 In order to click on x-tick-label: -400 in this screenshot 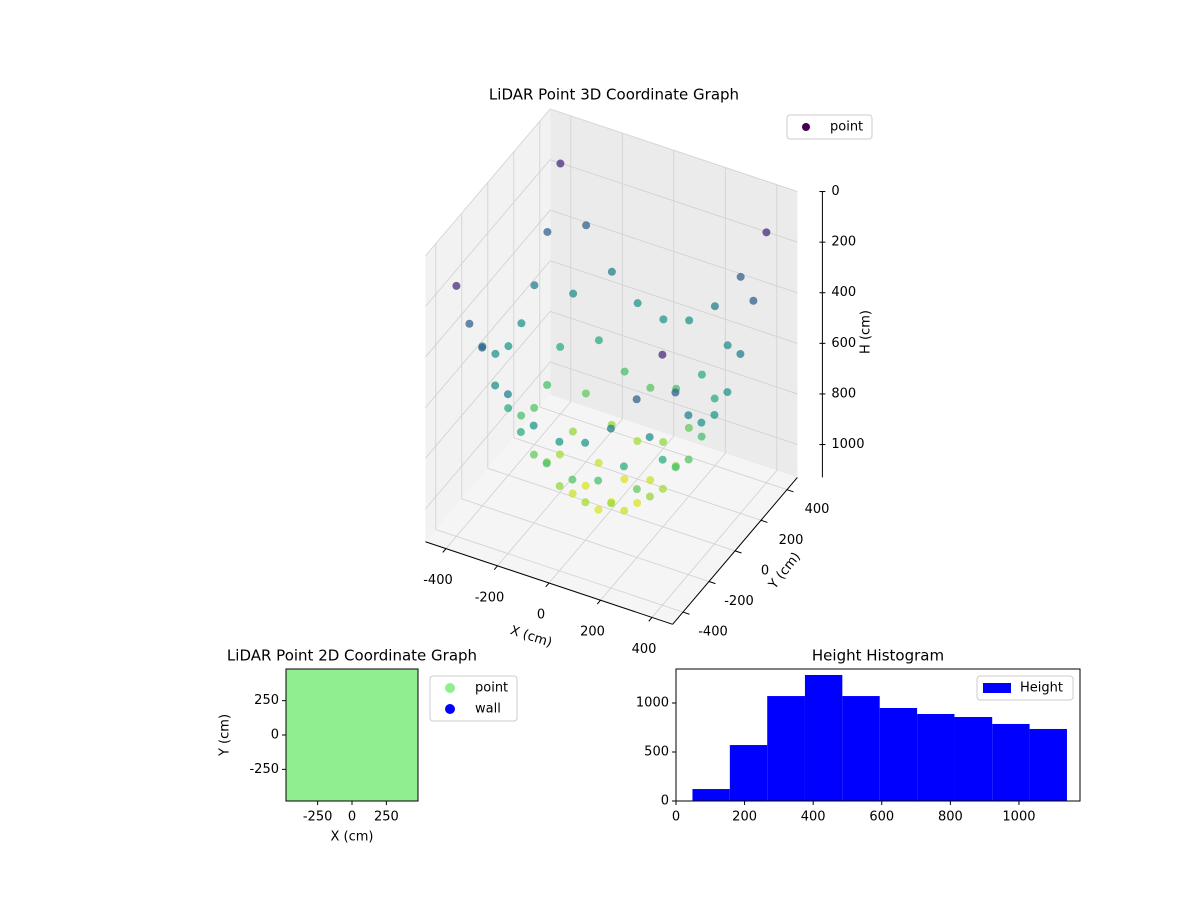, I will do `click(438, 580)`.